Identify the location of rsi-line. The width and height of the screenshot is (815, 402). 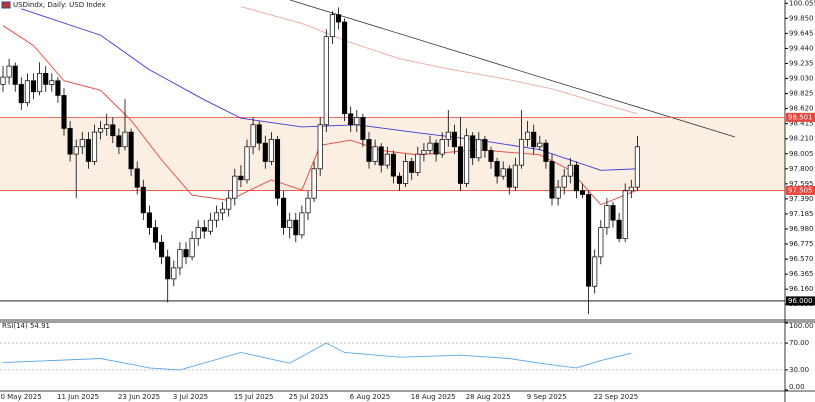
(317, 356).